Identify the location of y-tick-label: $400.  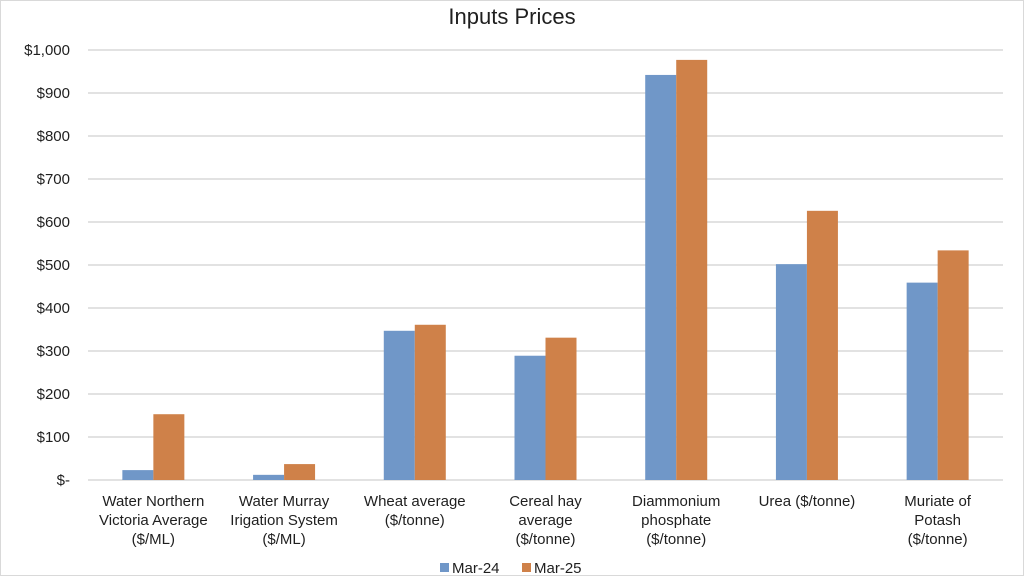
(53, 308).